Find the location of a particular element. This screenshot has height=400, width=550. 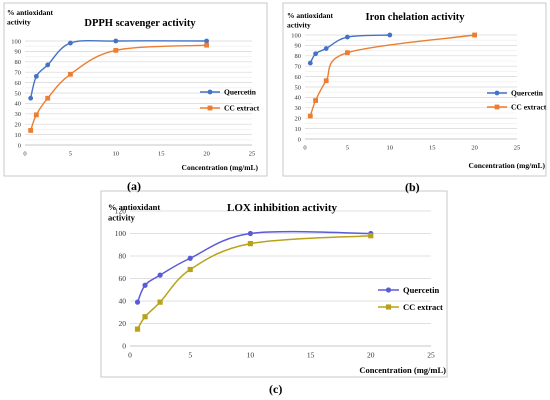

x-tick-label: 10 is located at coordinates (116, 154).